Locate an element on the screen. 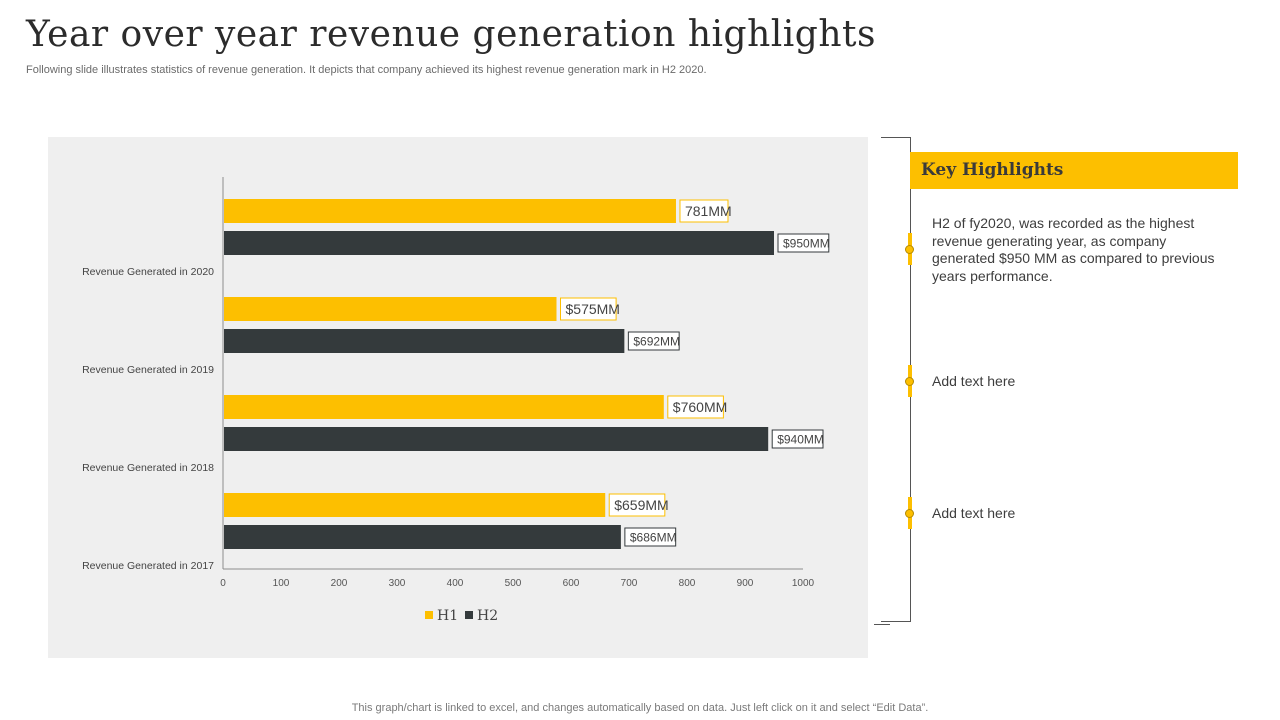 The height and width of the screenshot is (720, 1280). data-label: 781MM is located at coordinates (708, 211).